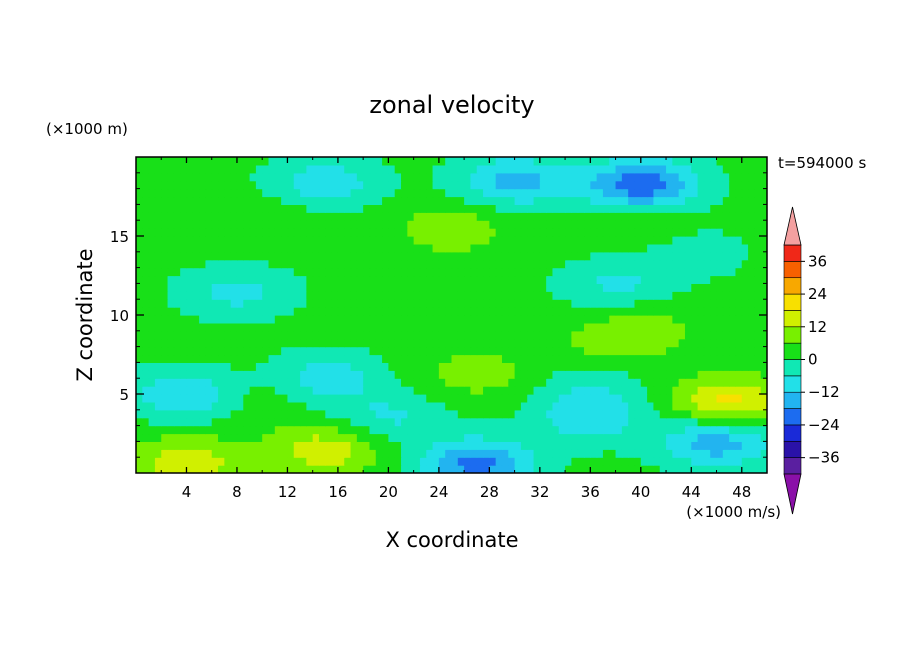 The image size is (904, 654). What do you see at coordinates (539, 492) in the screenshot?
I see `x-tick-label: 32` at bounding box center [539, 492].